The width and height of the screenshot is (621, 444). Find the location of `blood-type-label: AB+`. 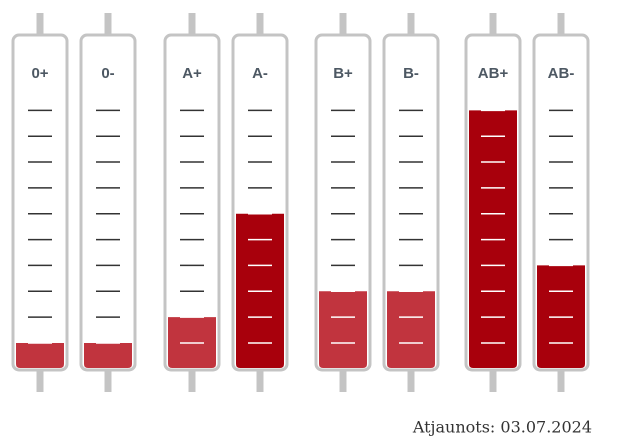

blood-type-label: AB+ is located at coordinates (493, 73).